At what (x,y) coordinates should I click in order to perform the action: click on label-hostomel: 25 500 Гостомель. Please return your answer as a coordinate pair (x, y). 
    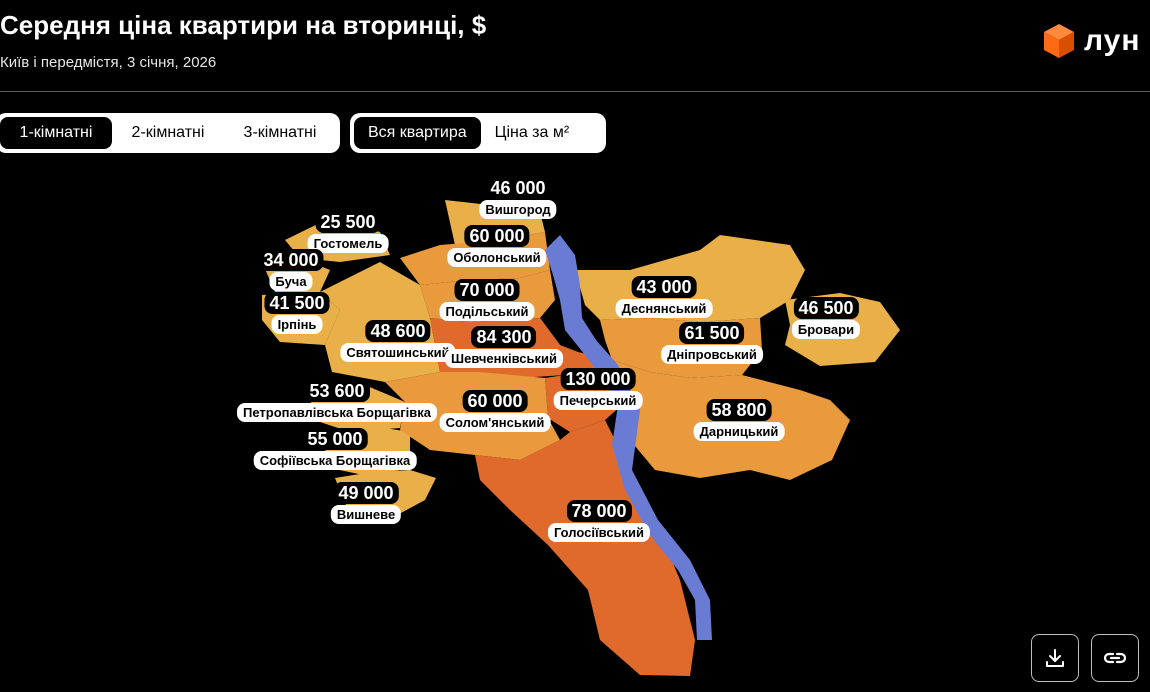
    Looking at the image, I should click on (348, 232).